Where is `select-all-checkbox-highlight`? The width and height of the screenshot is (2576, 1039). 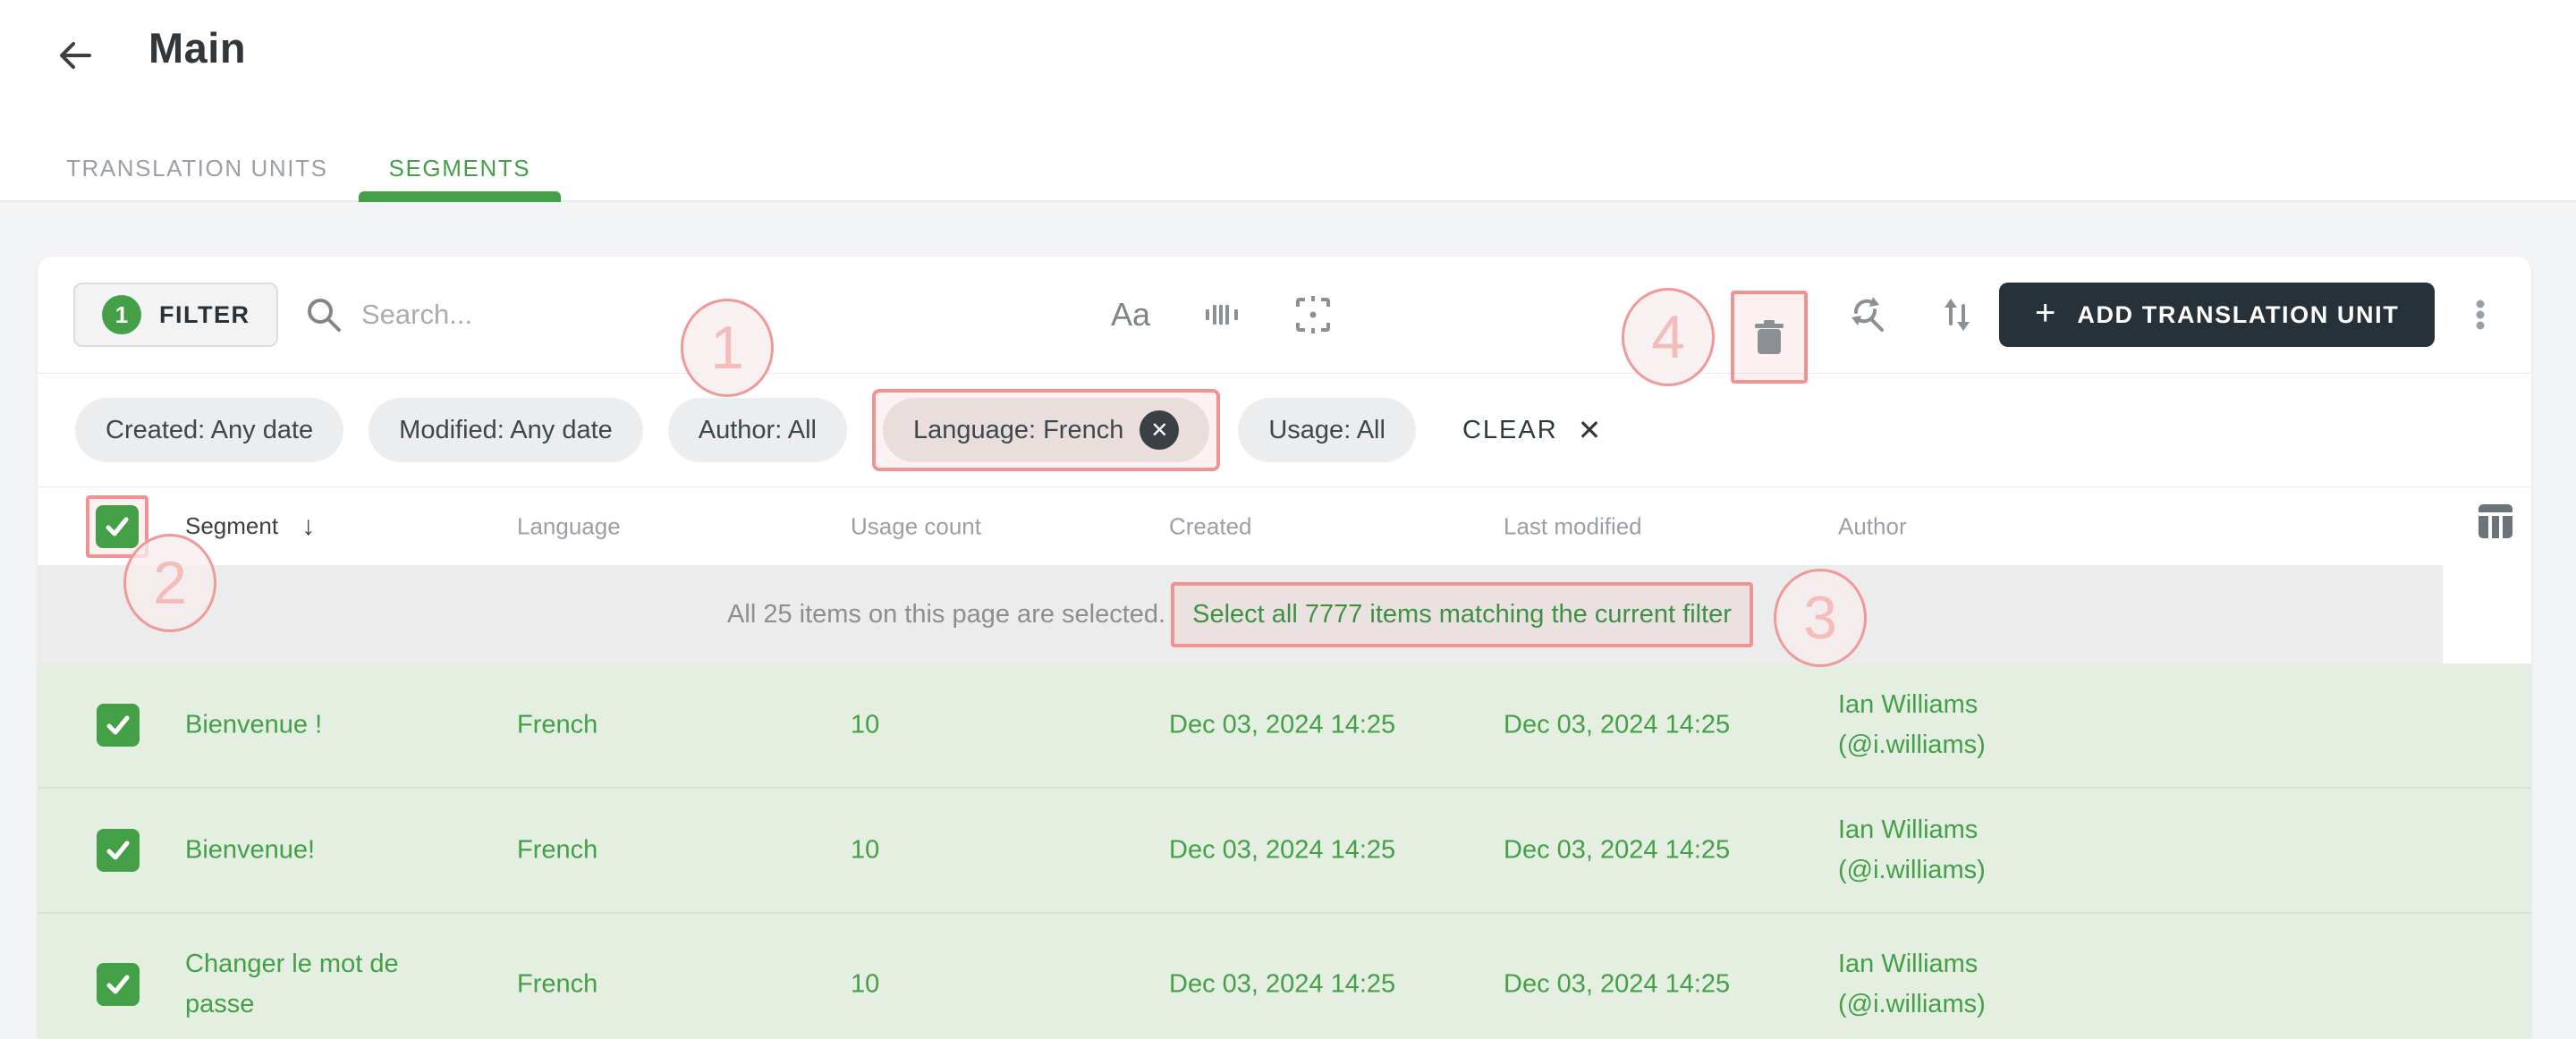 select-all-checkbox-highlight is located at coordinates (117, 526).